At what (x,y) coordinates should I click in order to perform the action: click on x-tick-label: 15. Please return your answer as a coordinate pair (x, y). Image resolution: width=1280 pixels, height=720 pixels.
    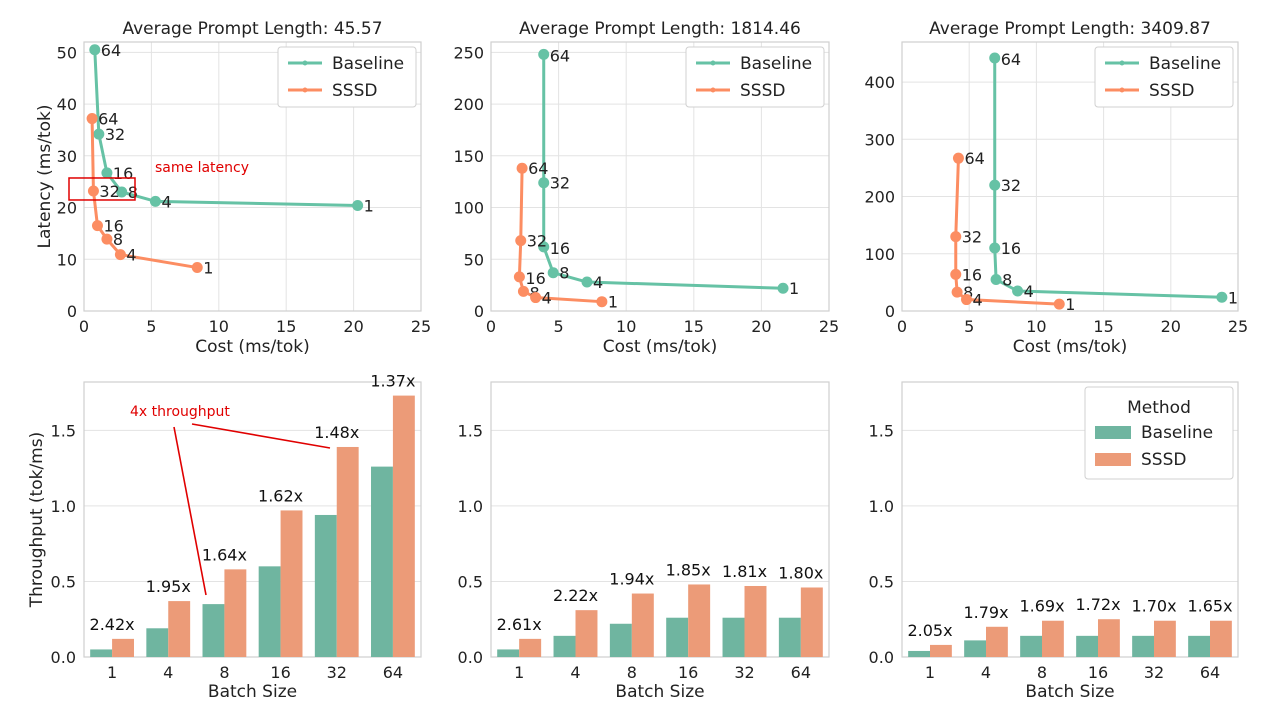
    Looking at the image, I should click on (694, 326).